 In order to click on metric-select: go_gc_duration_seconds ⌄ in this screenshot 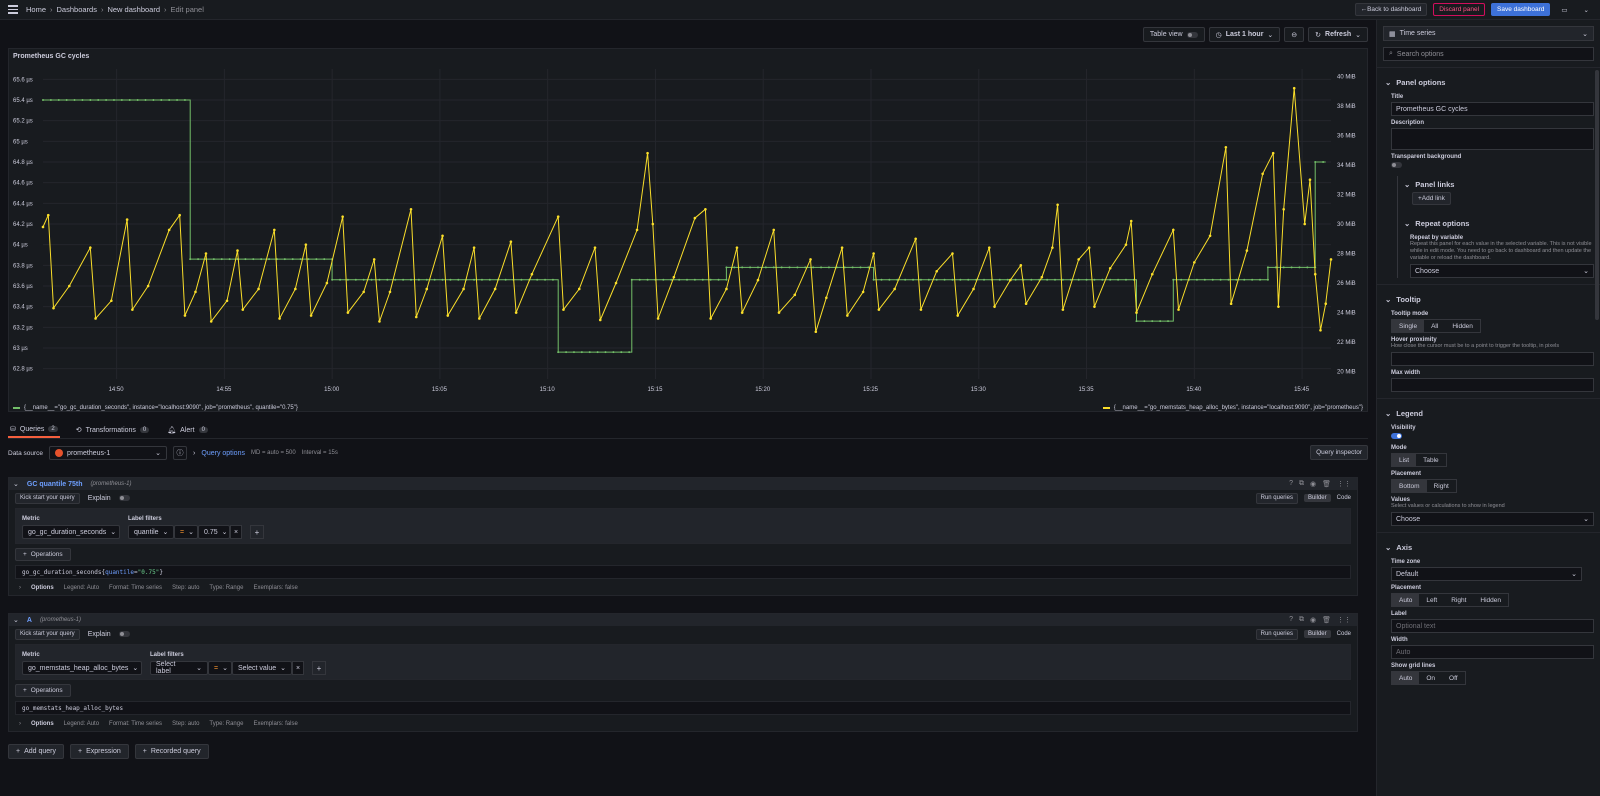, I will do `click(71, 532)`.